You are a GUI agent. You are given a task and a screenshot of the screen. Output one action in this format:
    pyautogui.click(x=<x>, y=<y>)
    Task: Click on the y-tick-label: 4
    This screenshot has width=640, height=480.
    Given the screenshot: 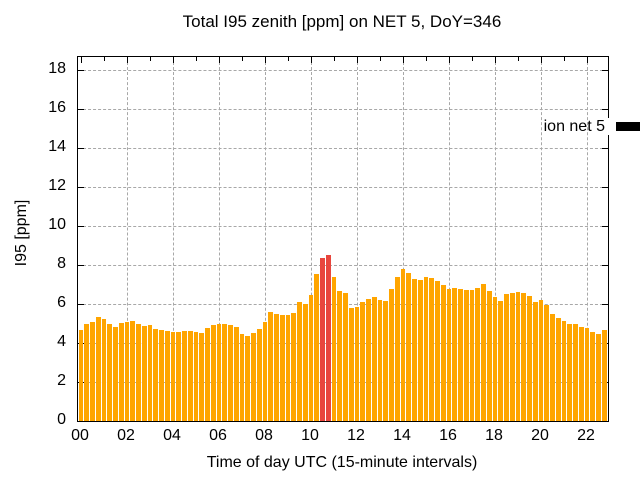 What is the action you would take?
    pyautogui.click(x=61, y=341)
    